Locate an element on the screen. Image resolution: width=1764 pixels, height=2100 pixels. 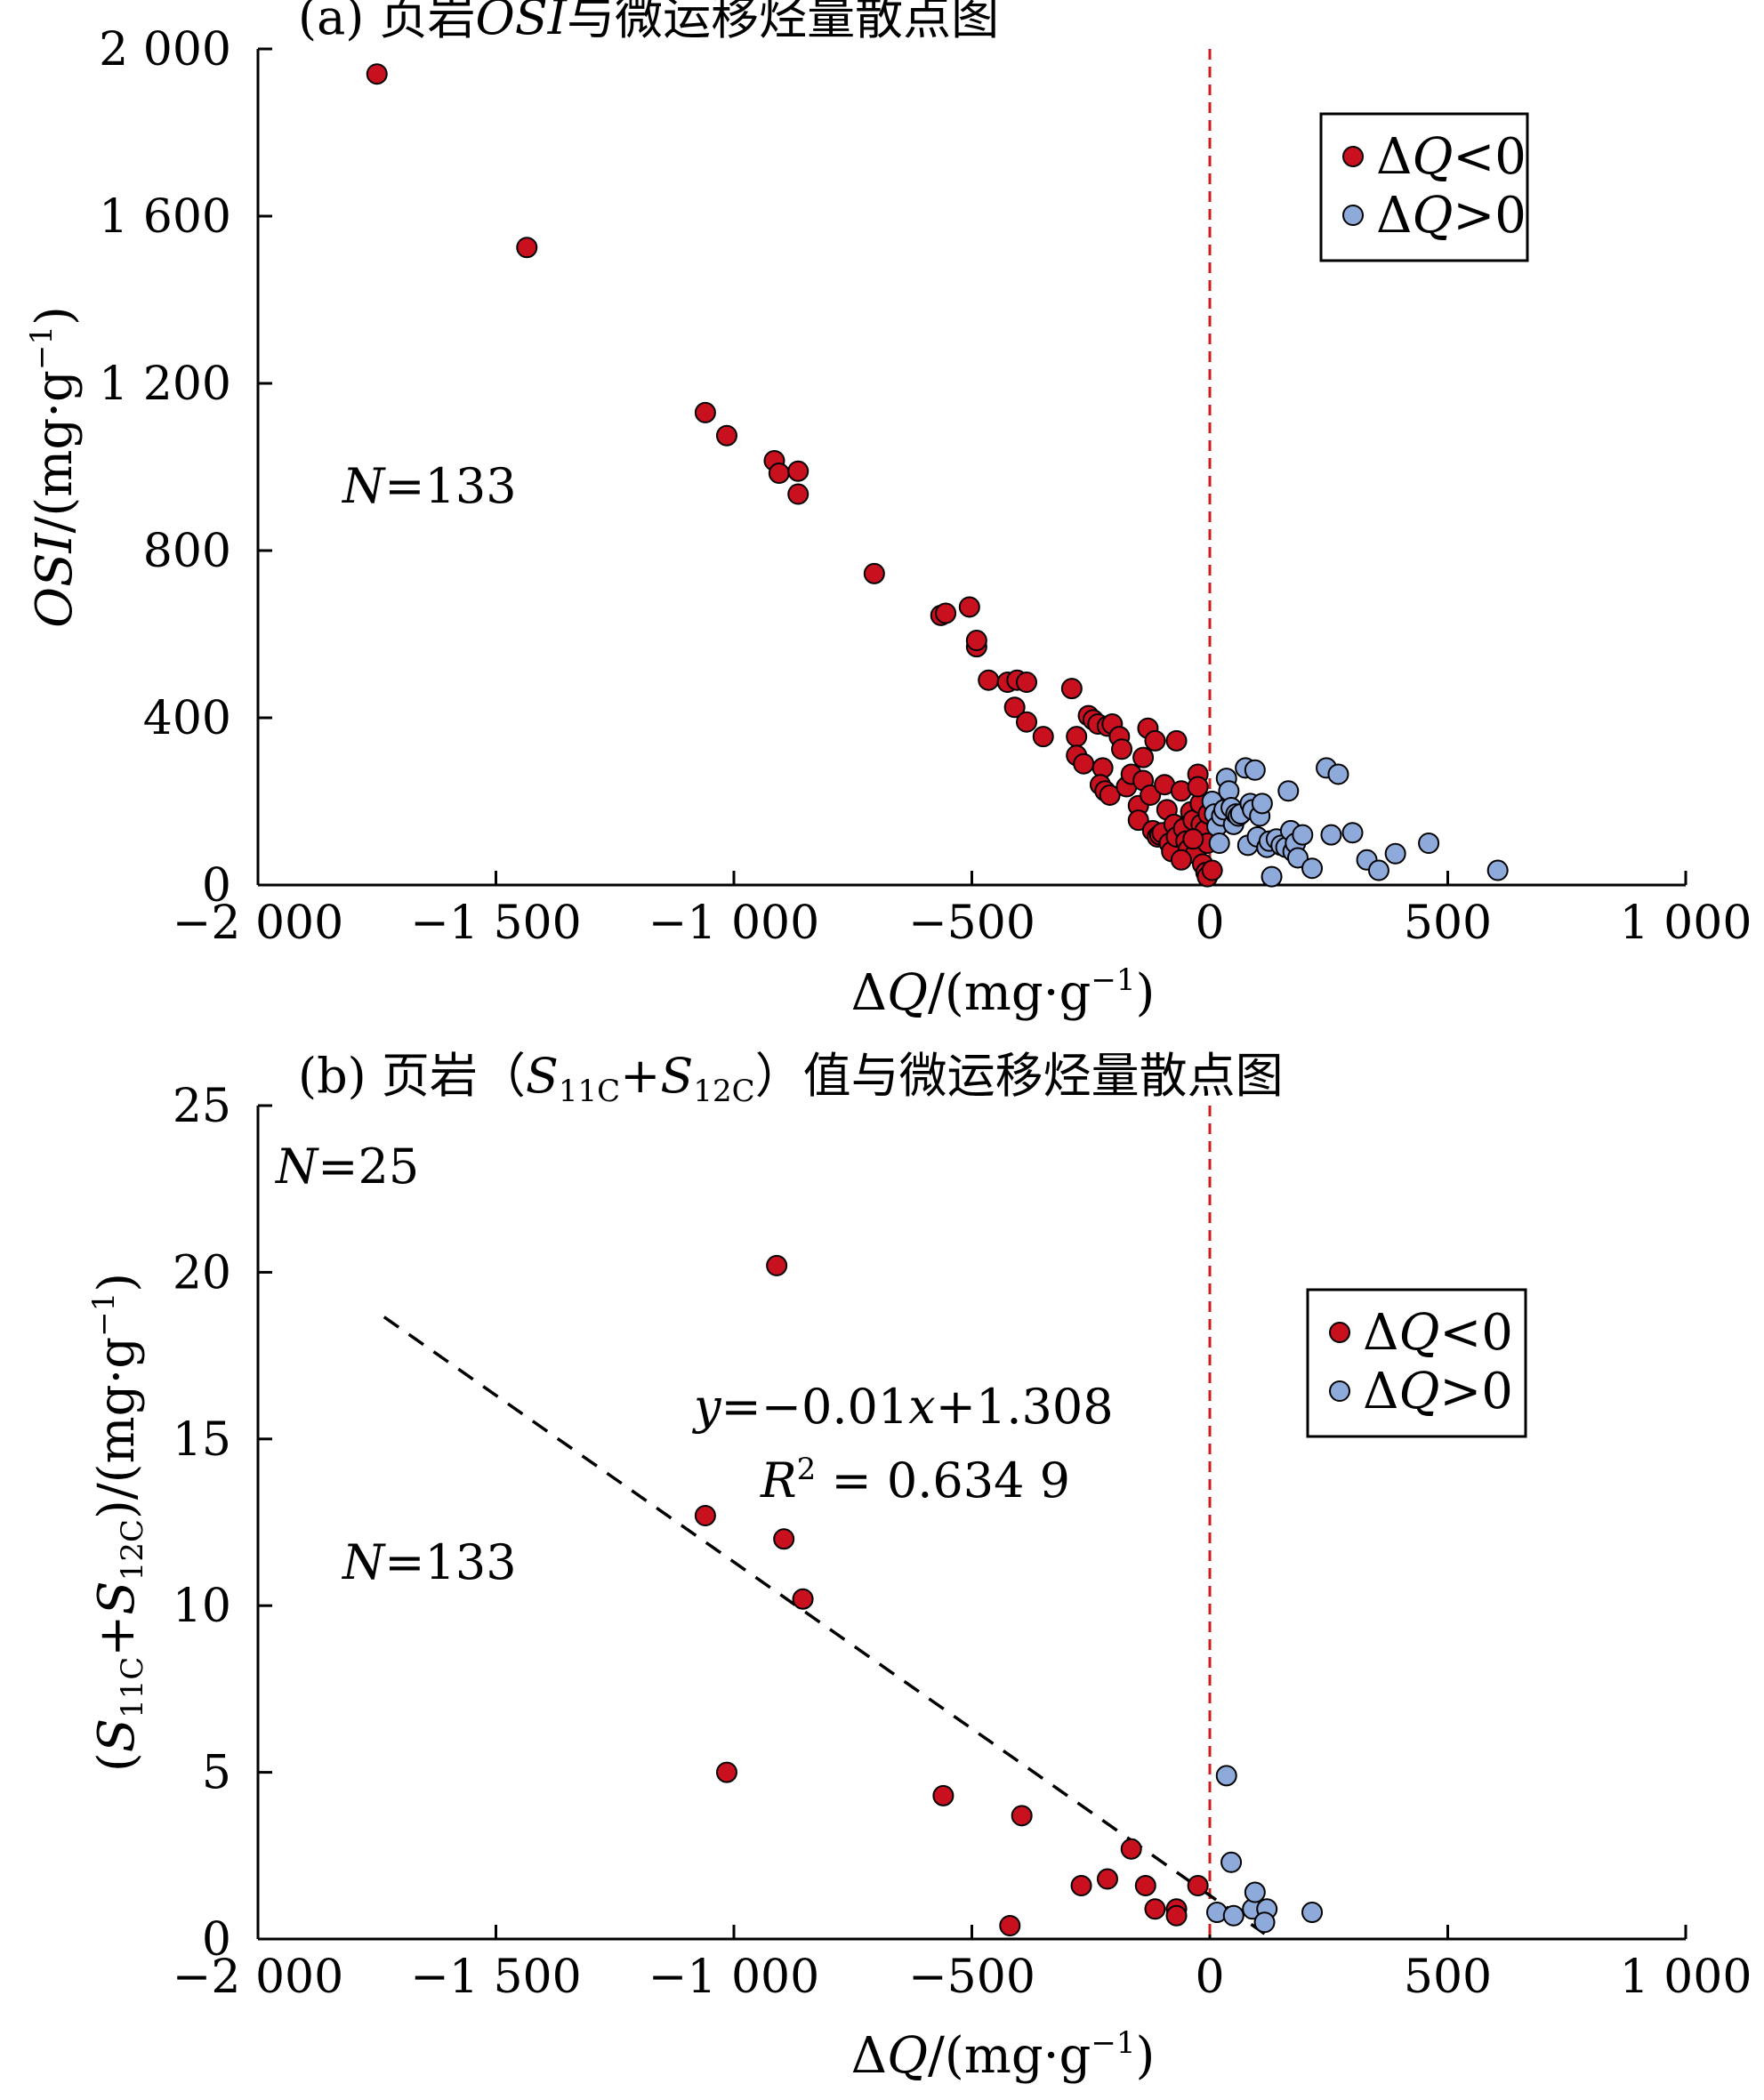
y-tick-label: 25 is located at coordinates (202, 1106).